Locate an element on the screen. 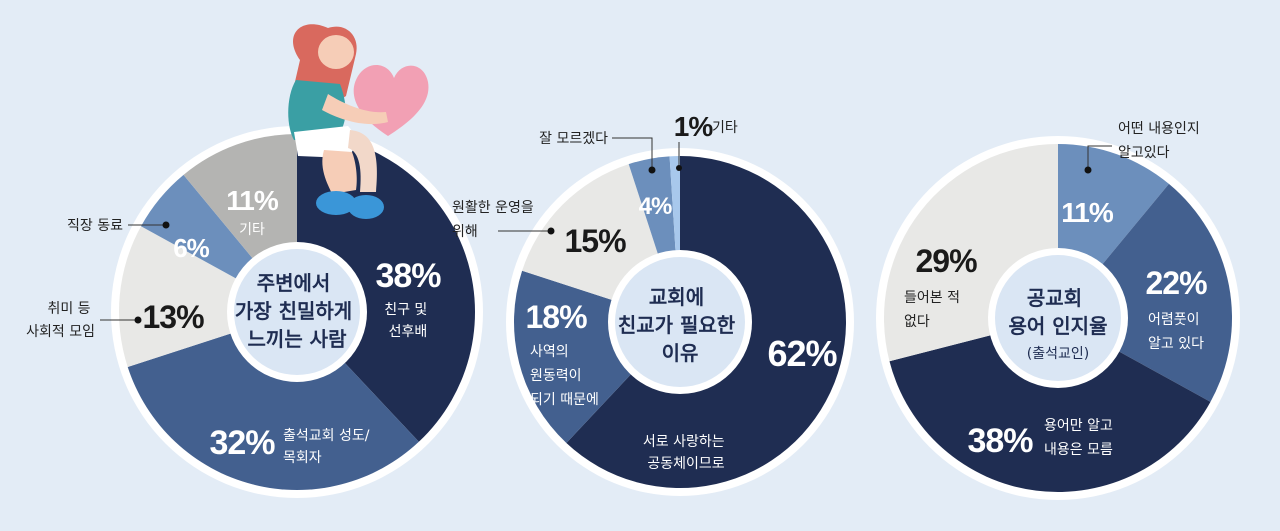 This screenshot has width=1280, height=531. label-smooth-operation: 원활한 운영을 위해 is located at coordinates (495, 220).